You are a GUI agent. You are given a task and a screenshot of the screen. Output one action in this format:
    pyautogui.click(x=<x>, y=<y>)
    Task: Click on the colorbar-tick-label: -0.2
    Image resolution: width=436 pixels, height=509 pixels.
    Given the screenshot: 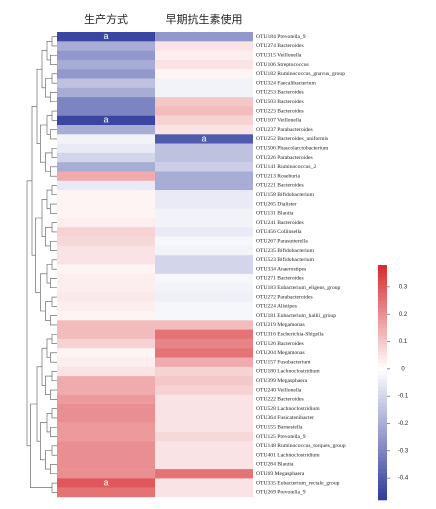 What is the action you would take?
    pyautogui.click(x=403, y=424)
    